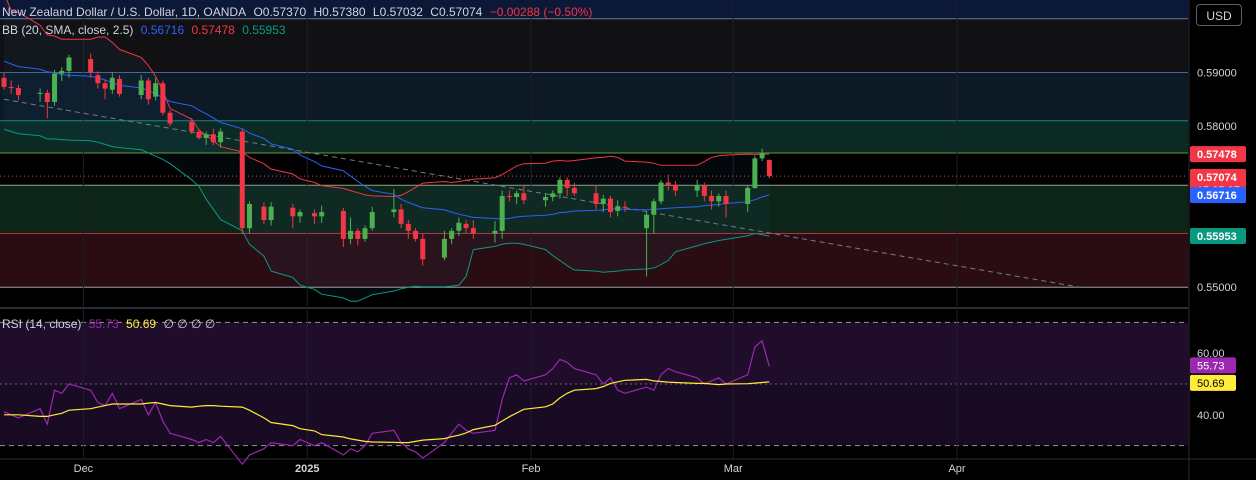  What do you see at coordinates (733, 469) in the screenshot?
I see `time-tick-label: Mar` at bounding box center [733, 469].